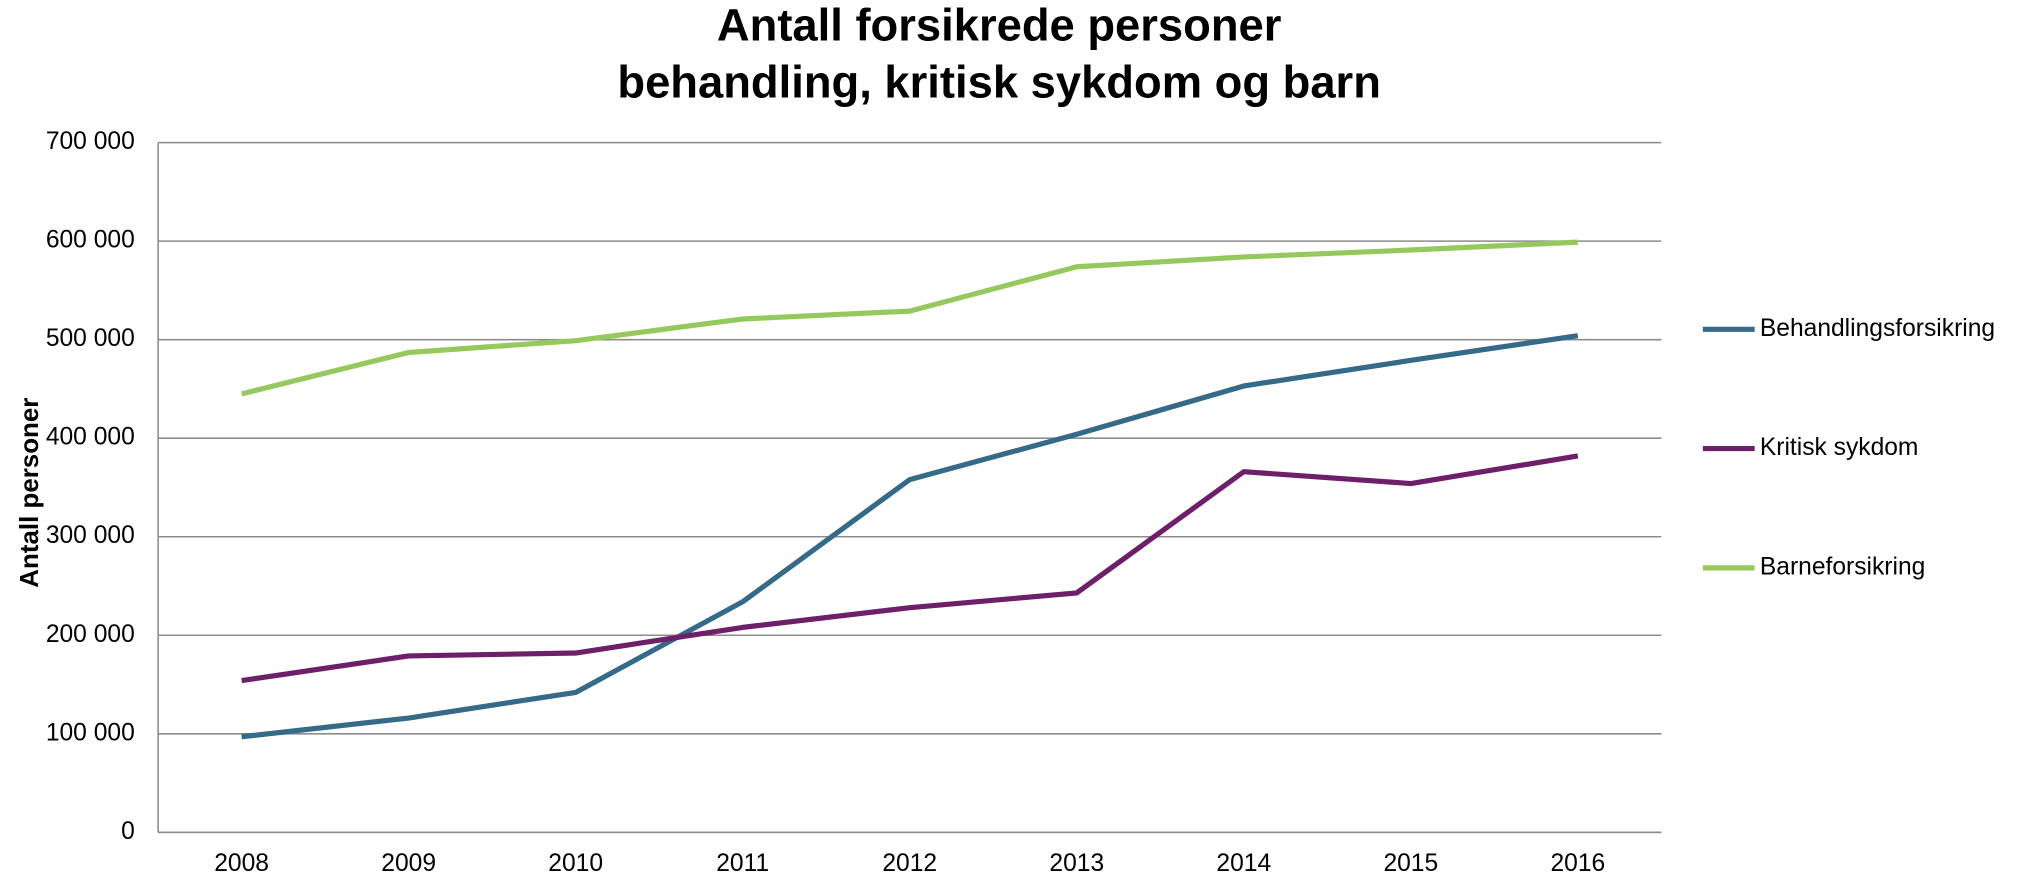 This screenshot has height=879, width=2032. I want to click on x-tick-label: 2010, so click(575, 863).